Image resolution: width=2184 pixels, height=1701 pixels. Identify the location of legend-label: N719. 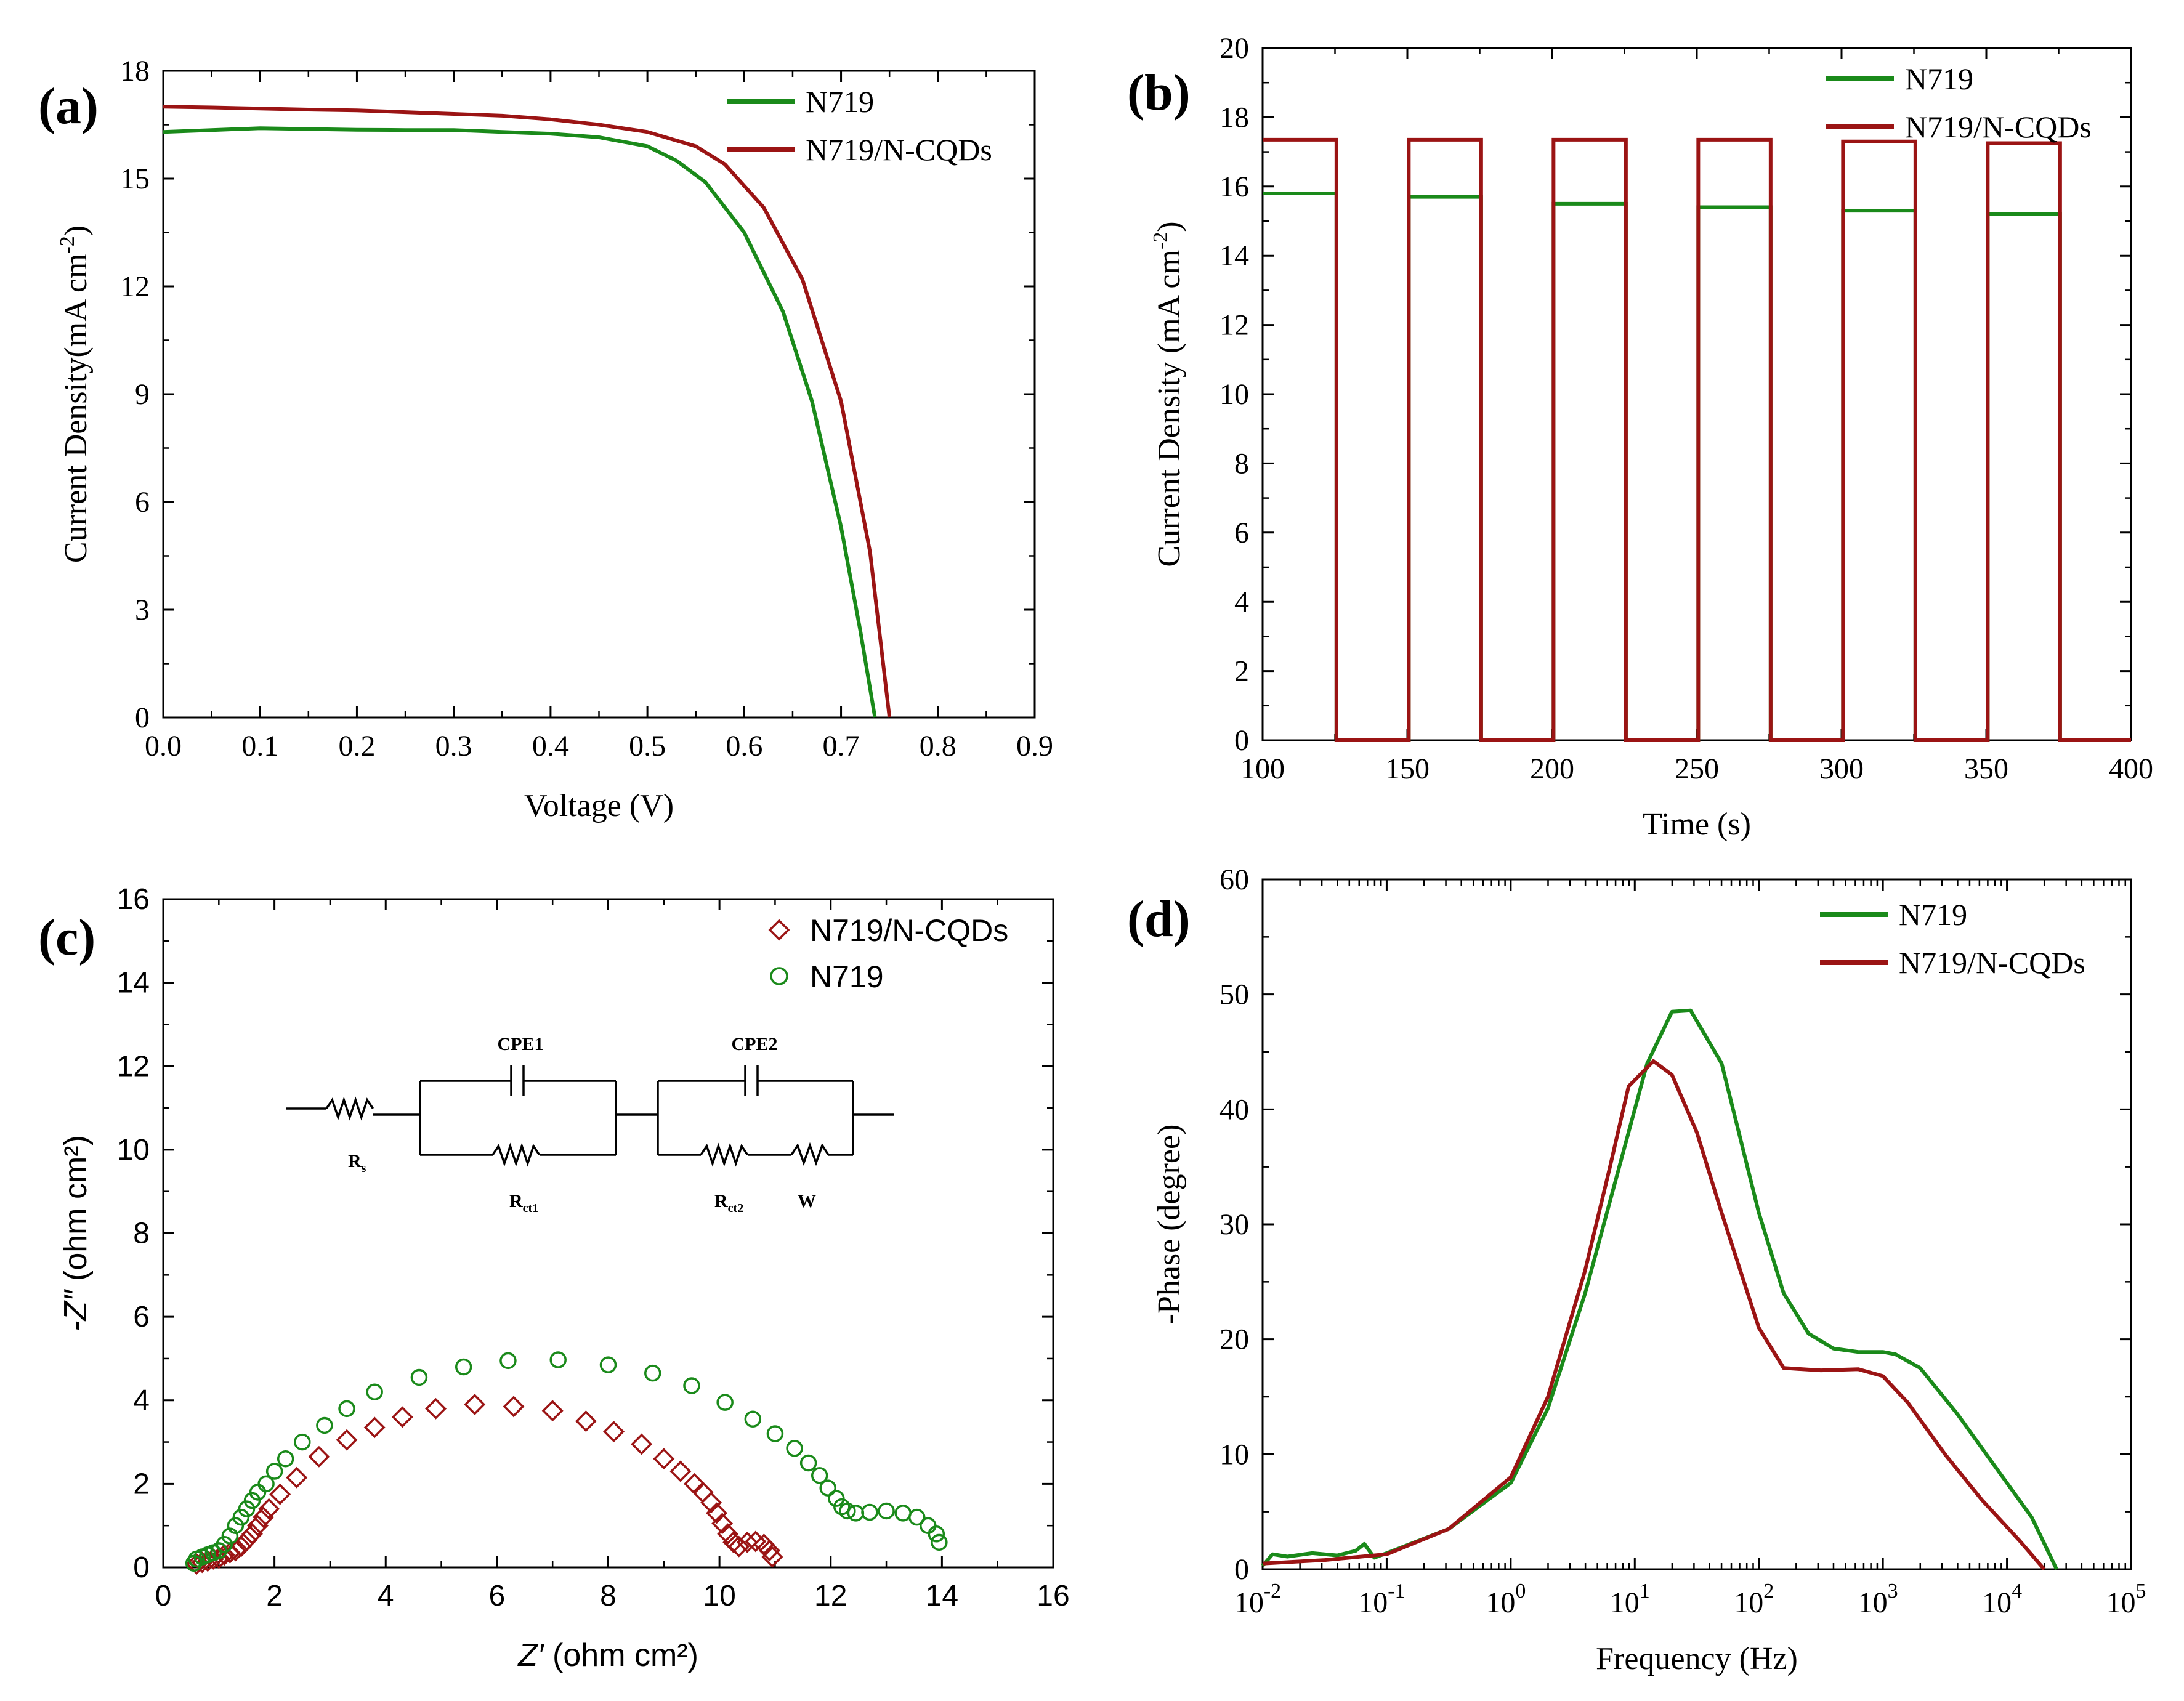
(840, 101).